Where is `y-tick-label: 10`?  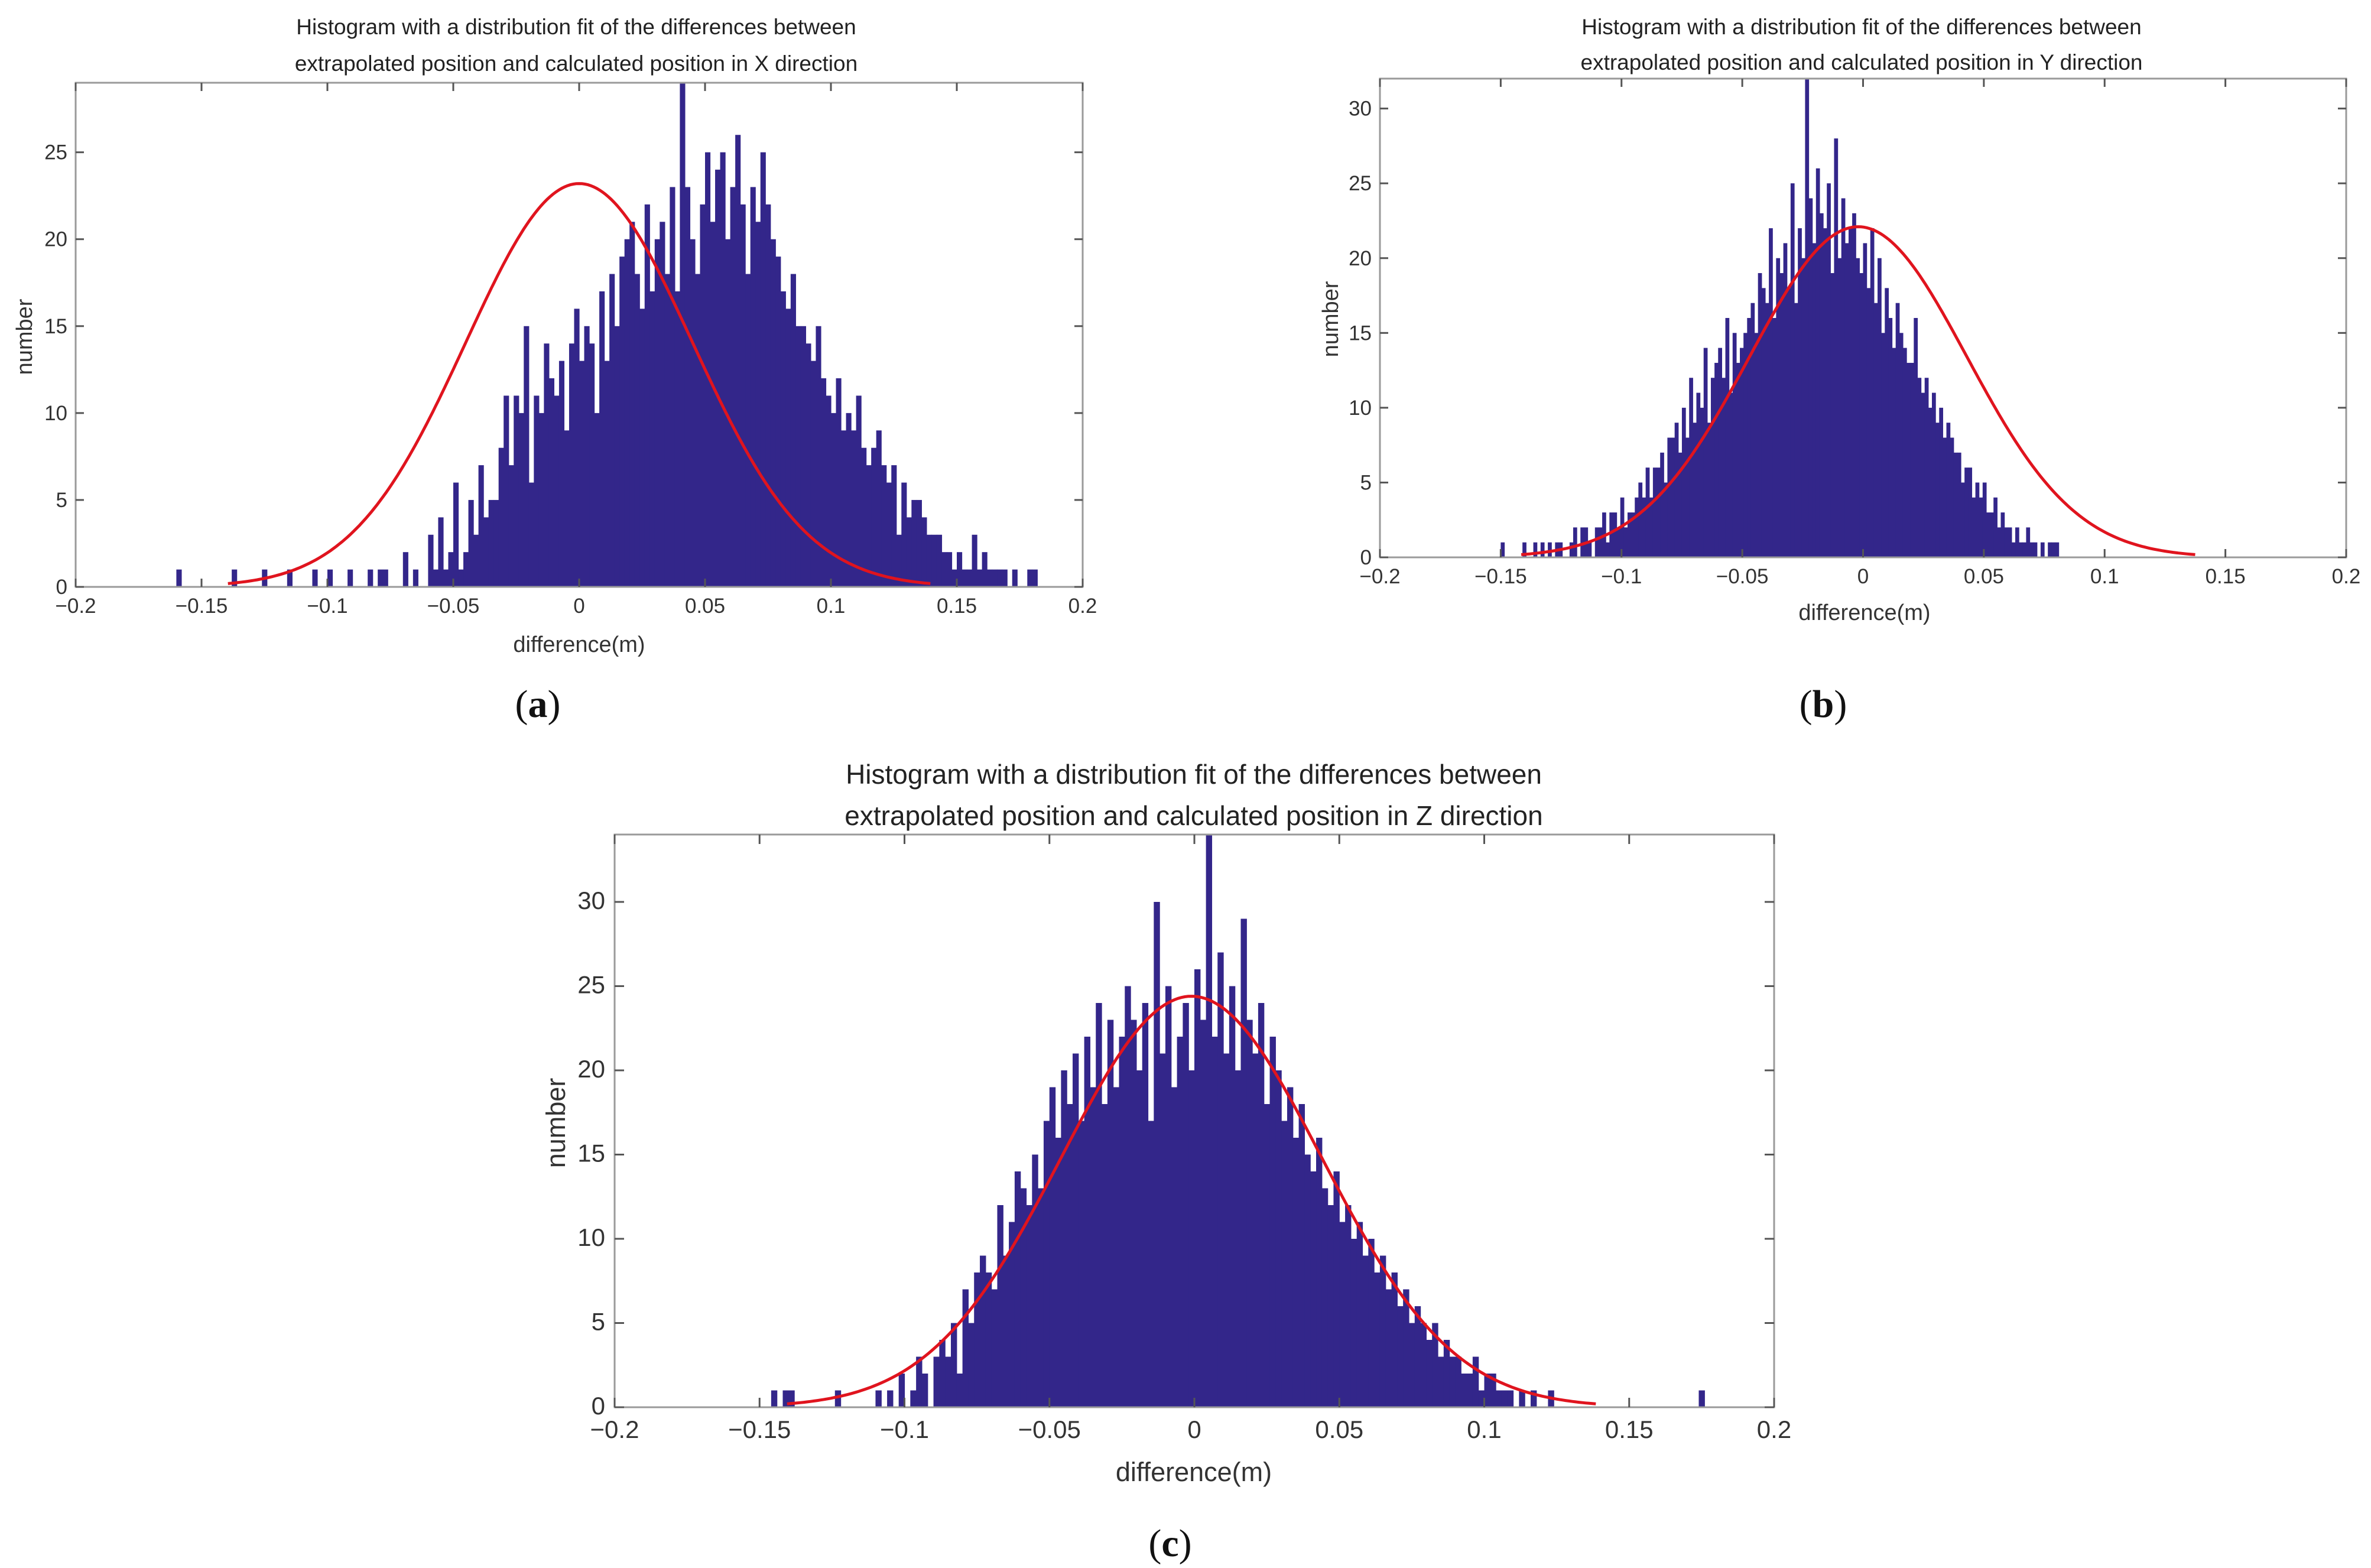
y-tick-label: 10 is located at coordinates (55, 414).